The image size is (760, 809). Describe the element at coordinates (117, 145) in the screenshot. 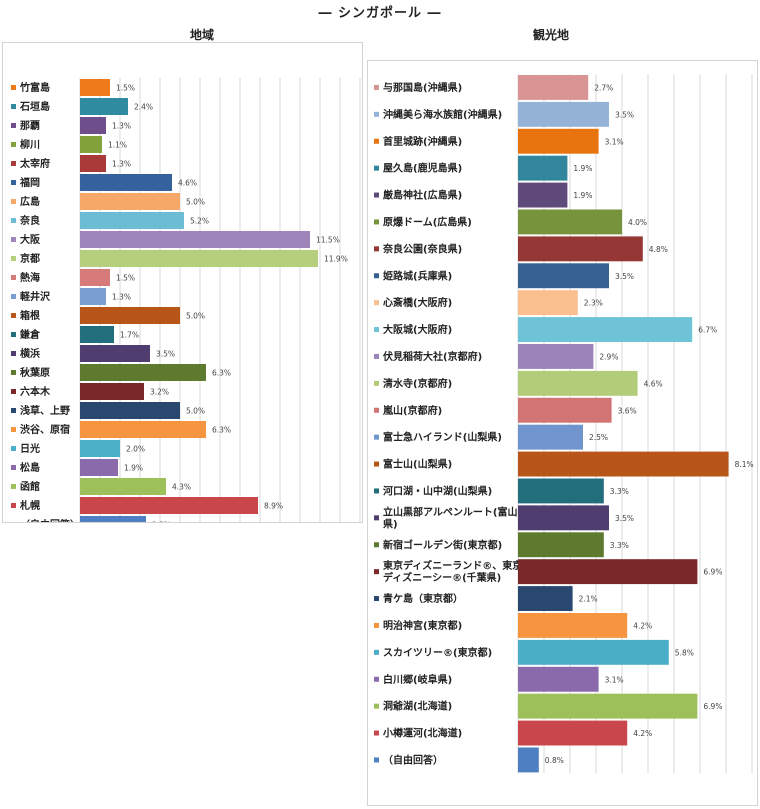

I see `data-label: 1.1%` at that location.